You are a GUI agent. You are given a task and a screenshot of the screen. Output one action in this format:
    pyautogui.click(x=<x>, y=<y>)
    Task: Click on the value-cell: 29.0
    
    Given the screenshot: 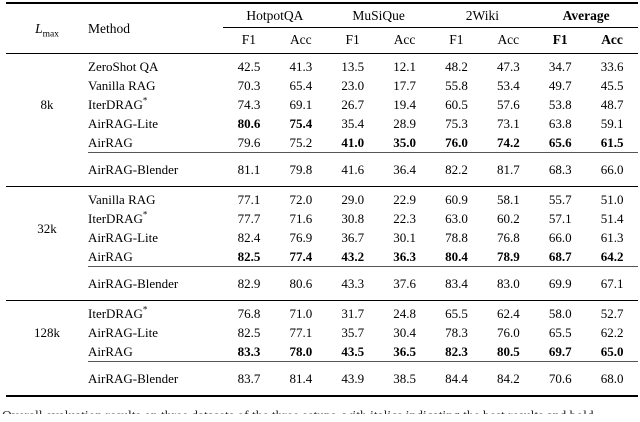 What is the action you would take?
    pyautogui.click(x=353, y=199)
    